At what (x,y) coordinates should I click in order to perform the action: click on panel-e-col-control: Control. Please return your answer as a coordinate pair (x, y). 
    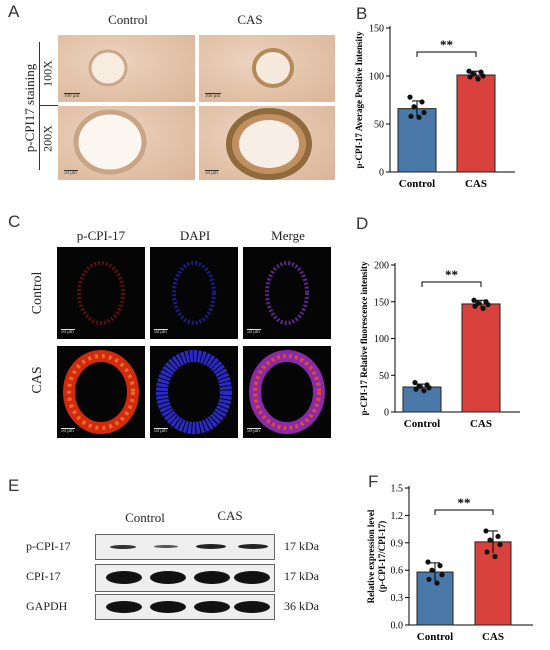
    Looking at the image, I should click on (145, 517).